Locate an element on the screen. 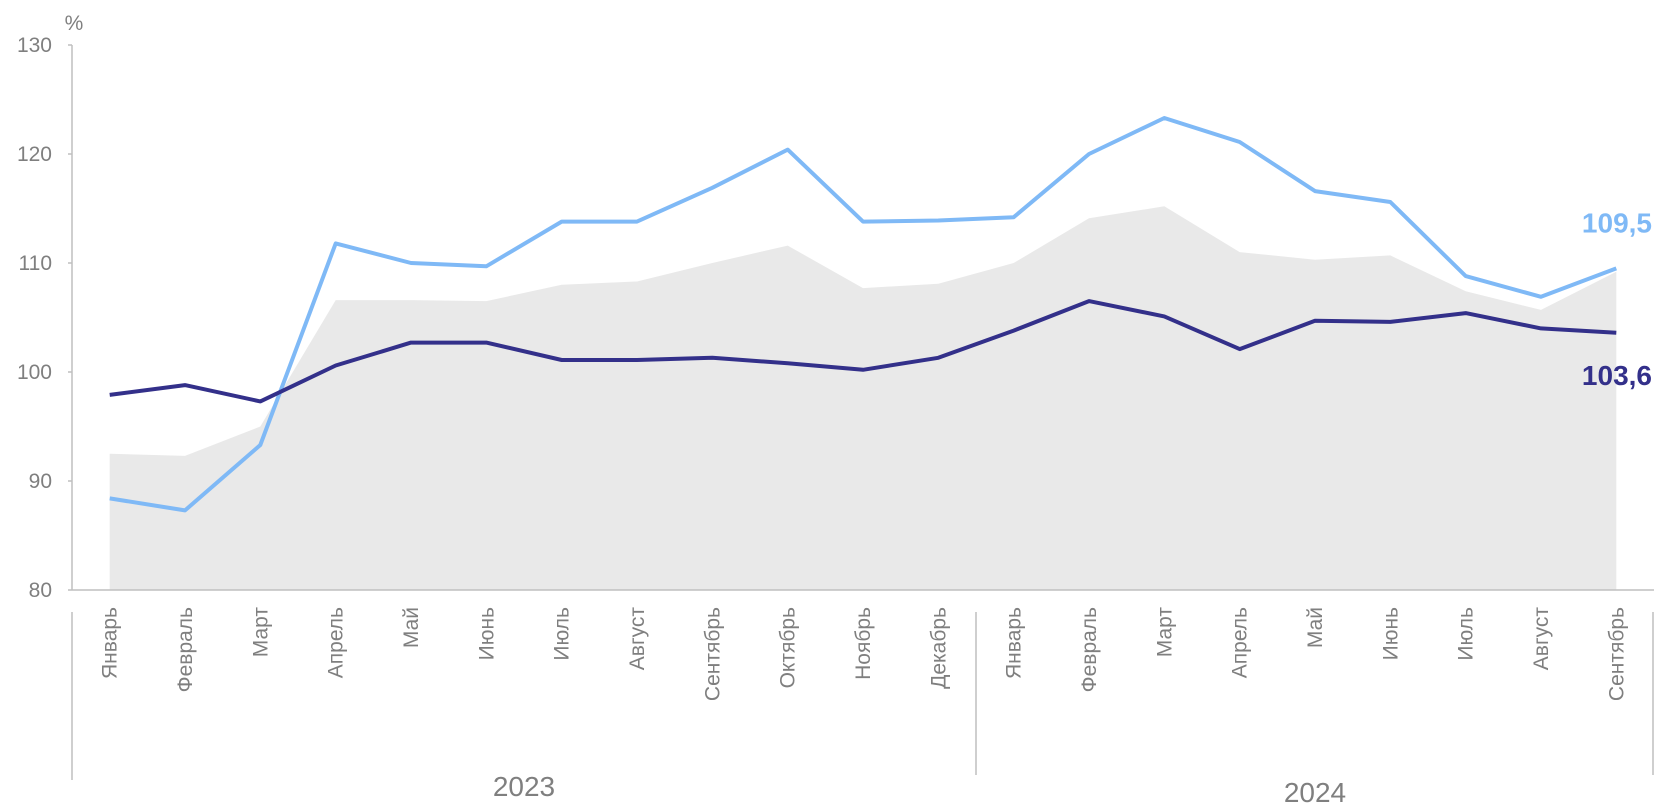 The image size is (1655, 807). y-tick-label: 100 is located at coordinates (34, 372).